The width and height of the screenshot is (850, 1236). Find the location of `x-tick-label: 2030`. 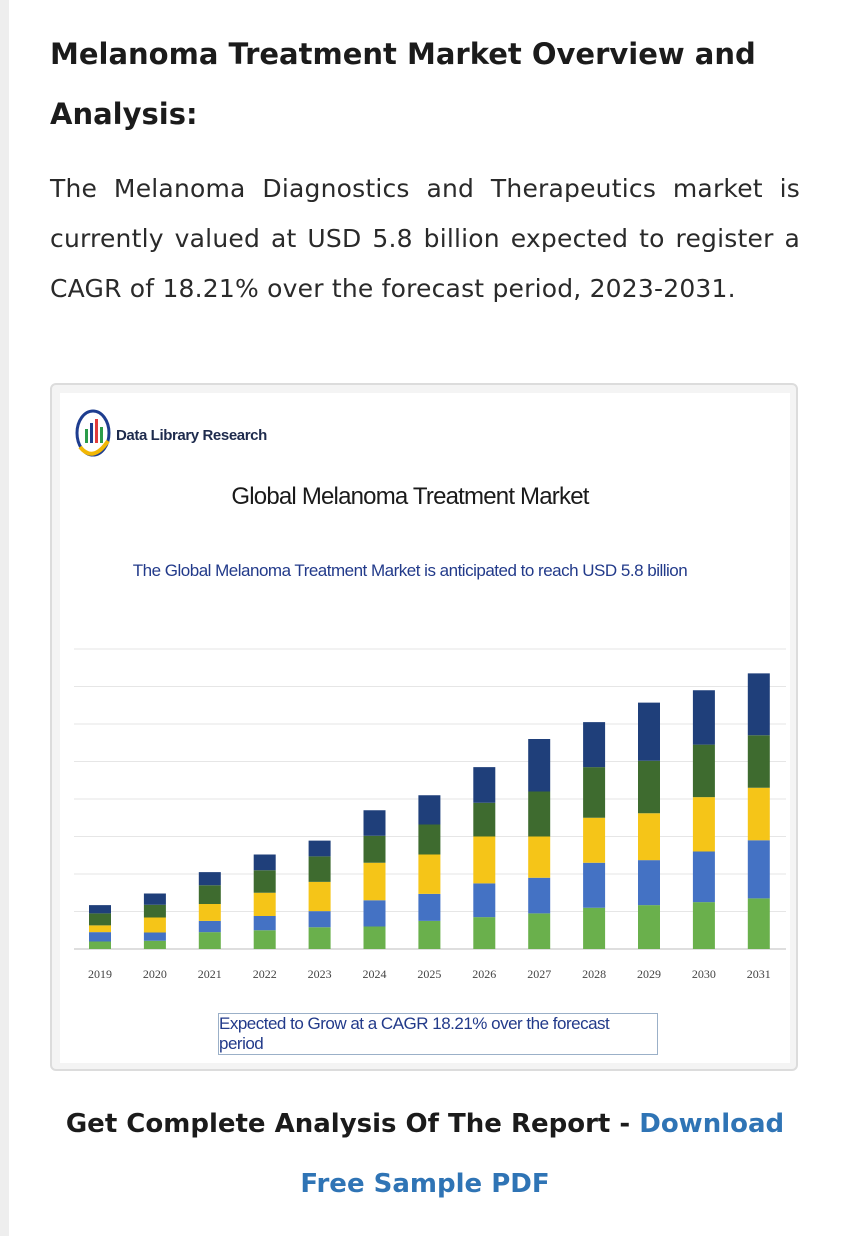

x-tick-label: 2030 is located at coordinates (704, 974).